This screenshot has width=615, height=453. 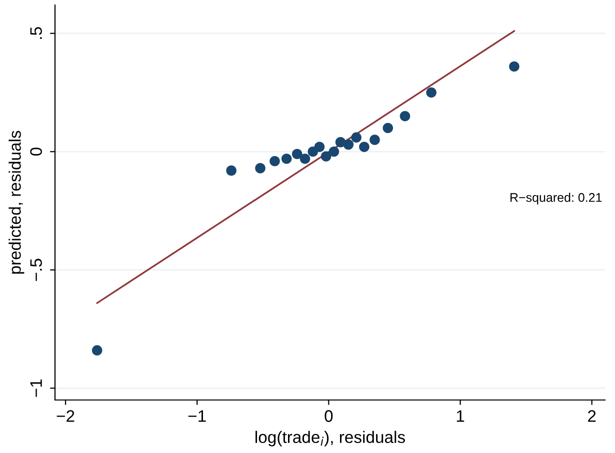 I want to click on x-tick-label: 0, so click(x=328, y=416).